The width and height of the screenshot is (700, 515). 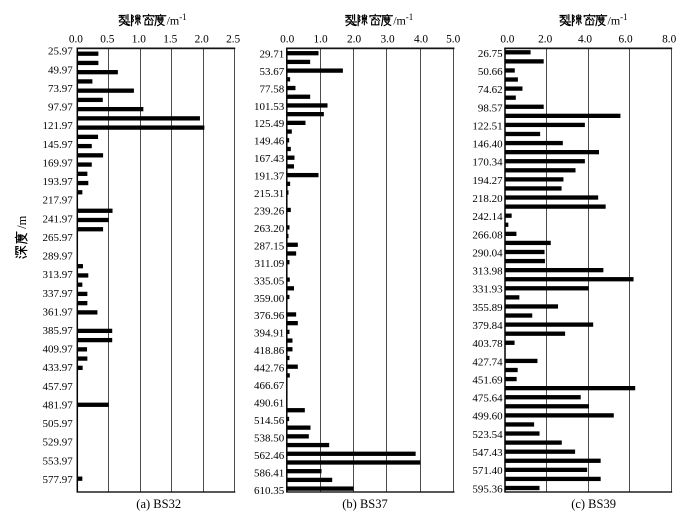 What do you see at coordinates (269, 369) in the screenshot?
I see `svg-text: 442.76` at bounding box center [269, 369].